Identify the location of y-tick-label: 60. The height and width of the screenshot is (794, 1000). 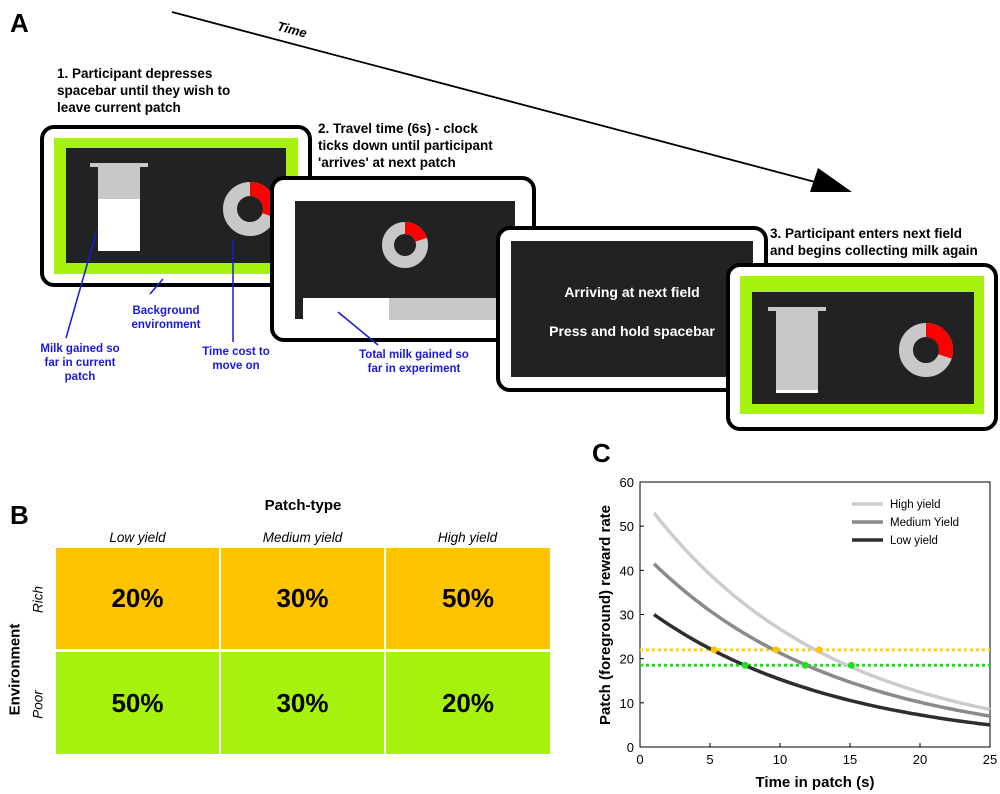
(627, 482).